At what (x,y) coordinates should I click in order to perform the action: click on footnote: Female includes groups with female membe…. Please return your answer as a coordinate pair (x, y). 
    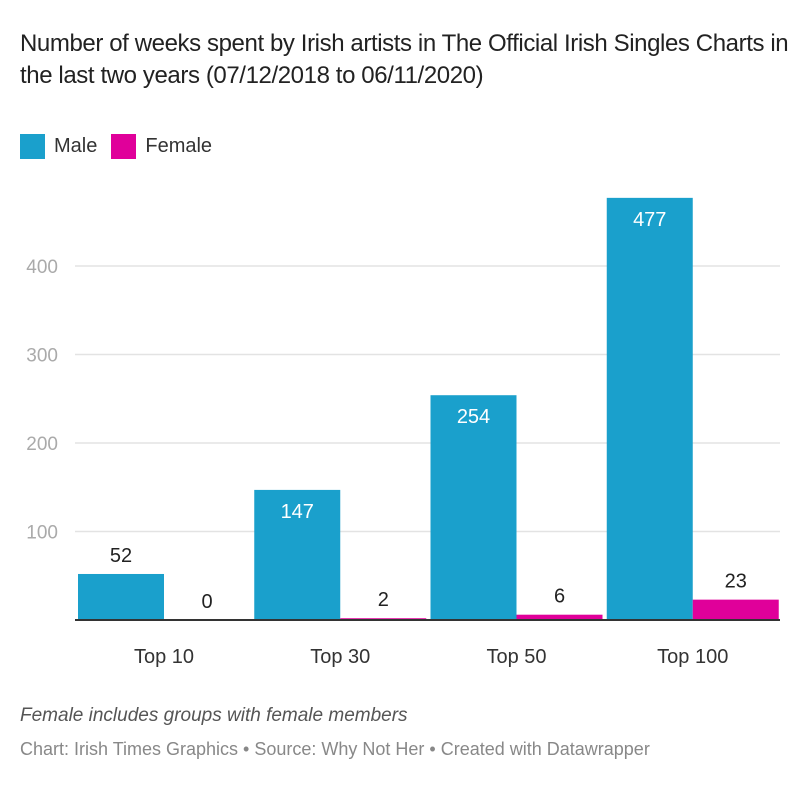
    Looking at the image, I should click on (214, 715).